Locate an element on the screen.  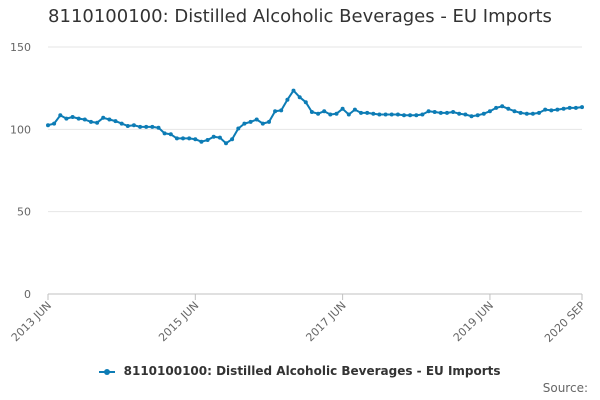
x-tick-label: 2017 JUN is located at coordinates (325, 321).